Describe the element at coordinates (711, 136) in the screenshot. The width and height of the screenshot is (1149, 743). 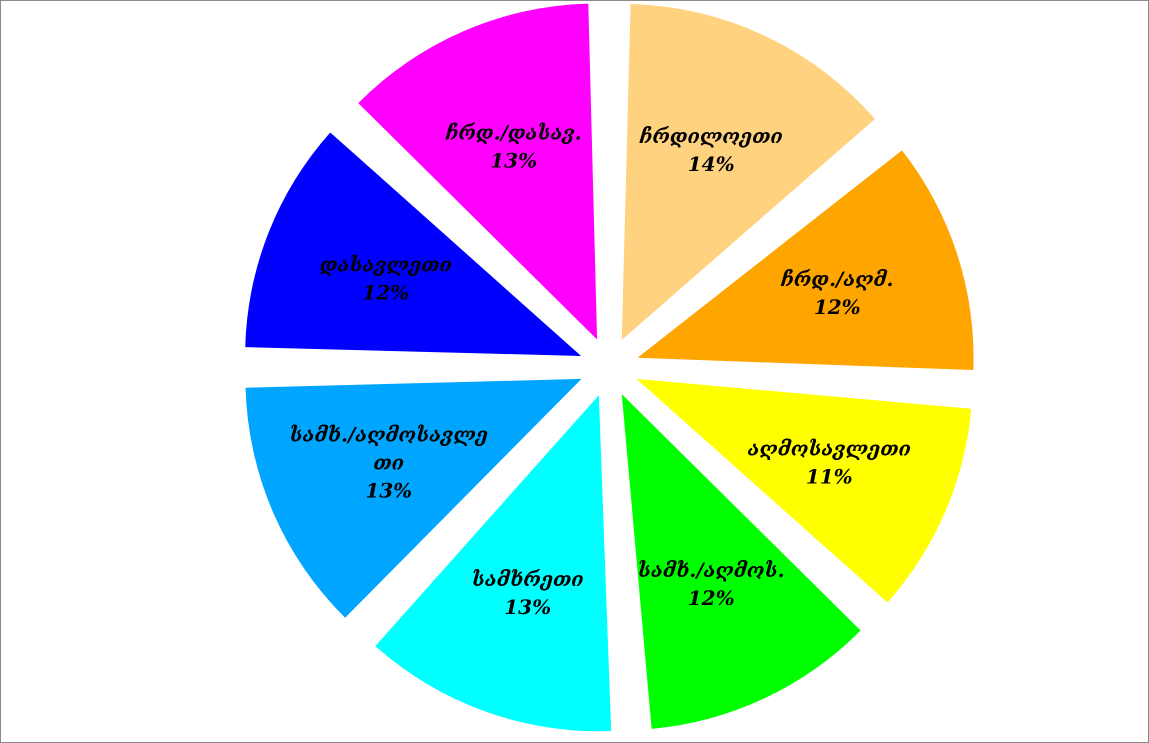
I see `slice-category-label-0: ჩრდილოეთი` at that location.